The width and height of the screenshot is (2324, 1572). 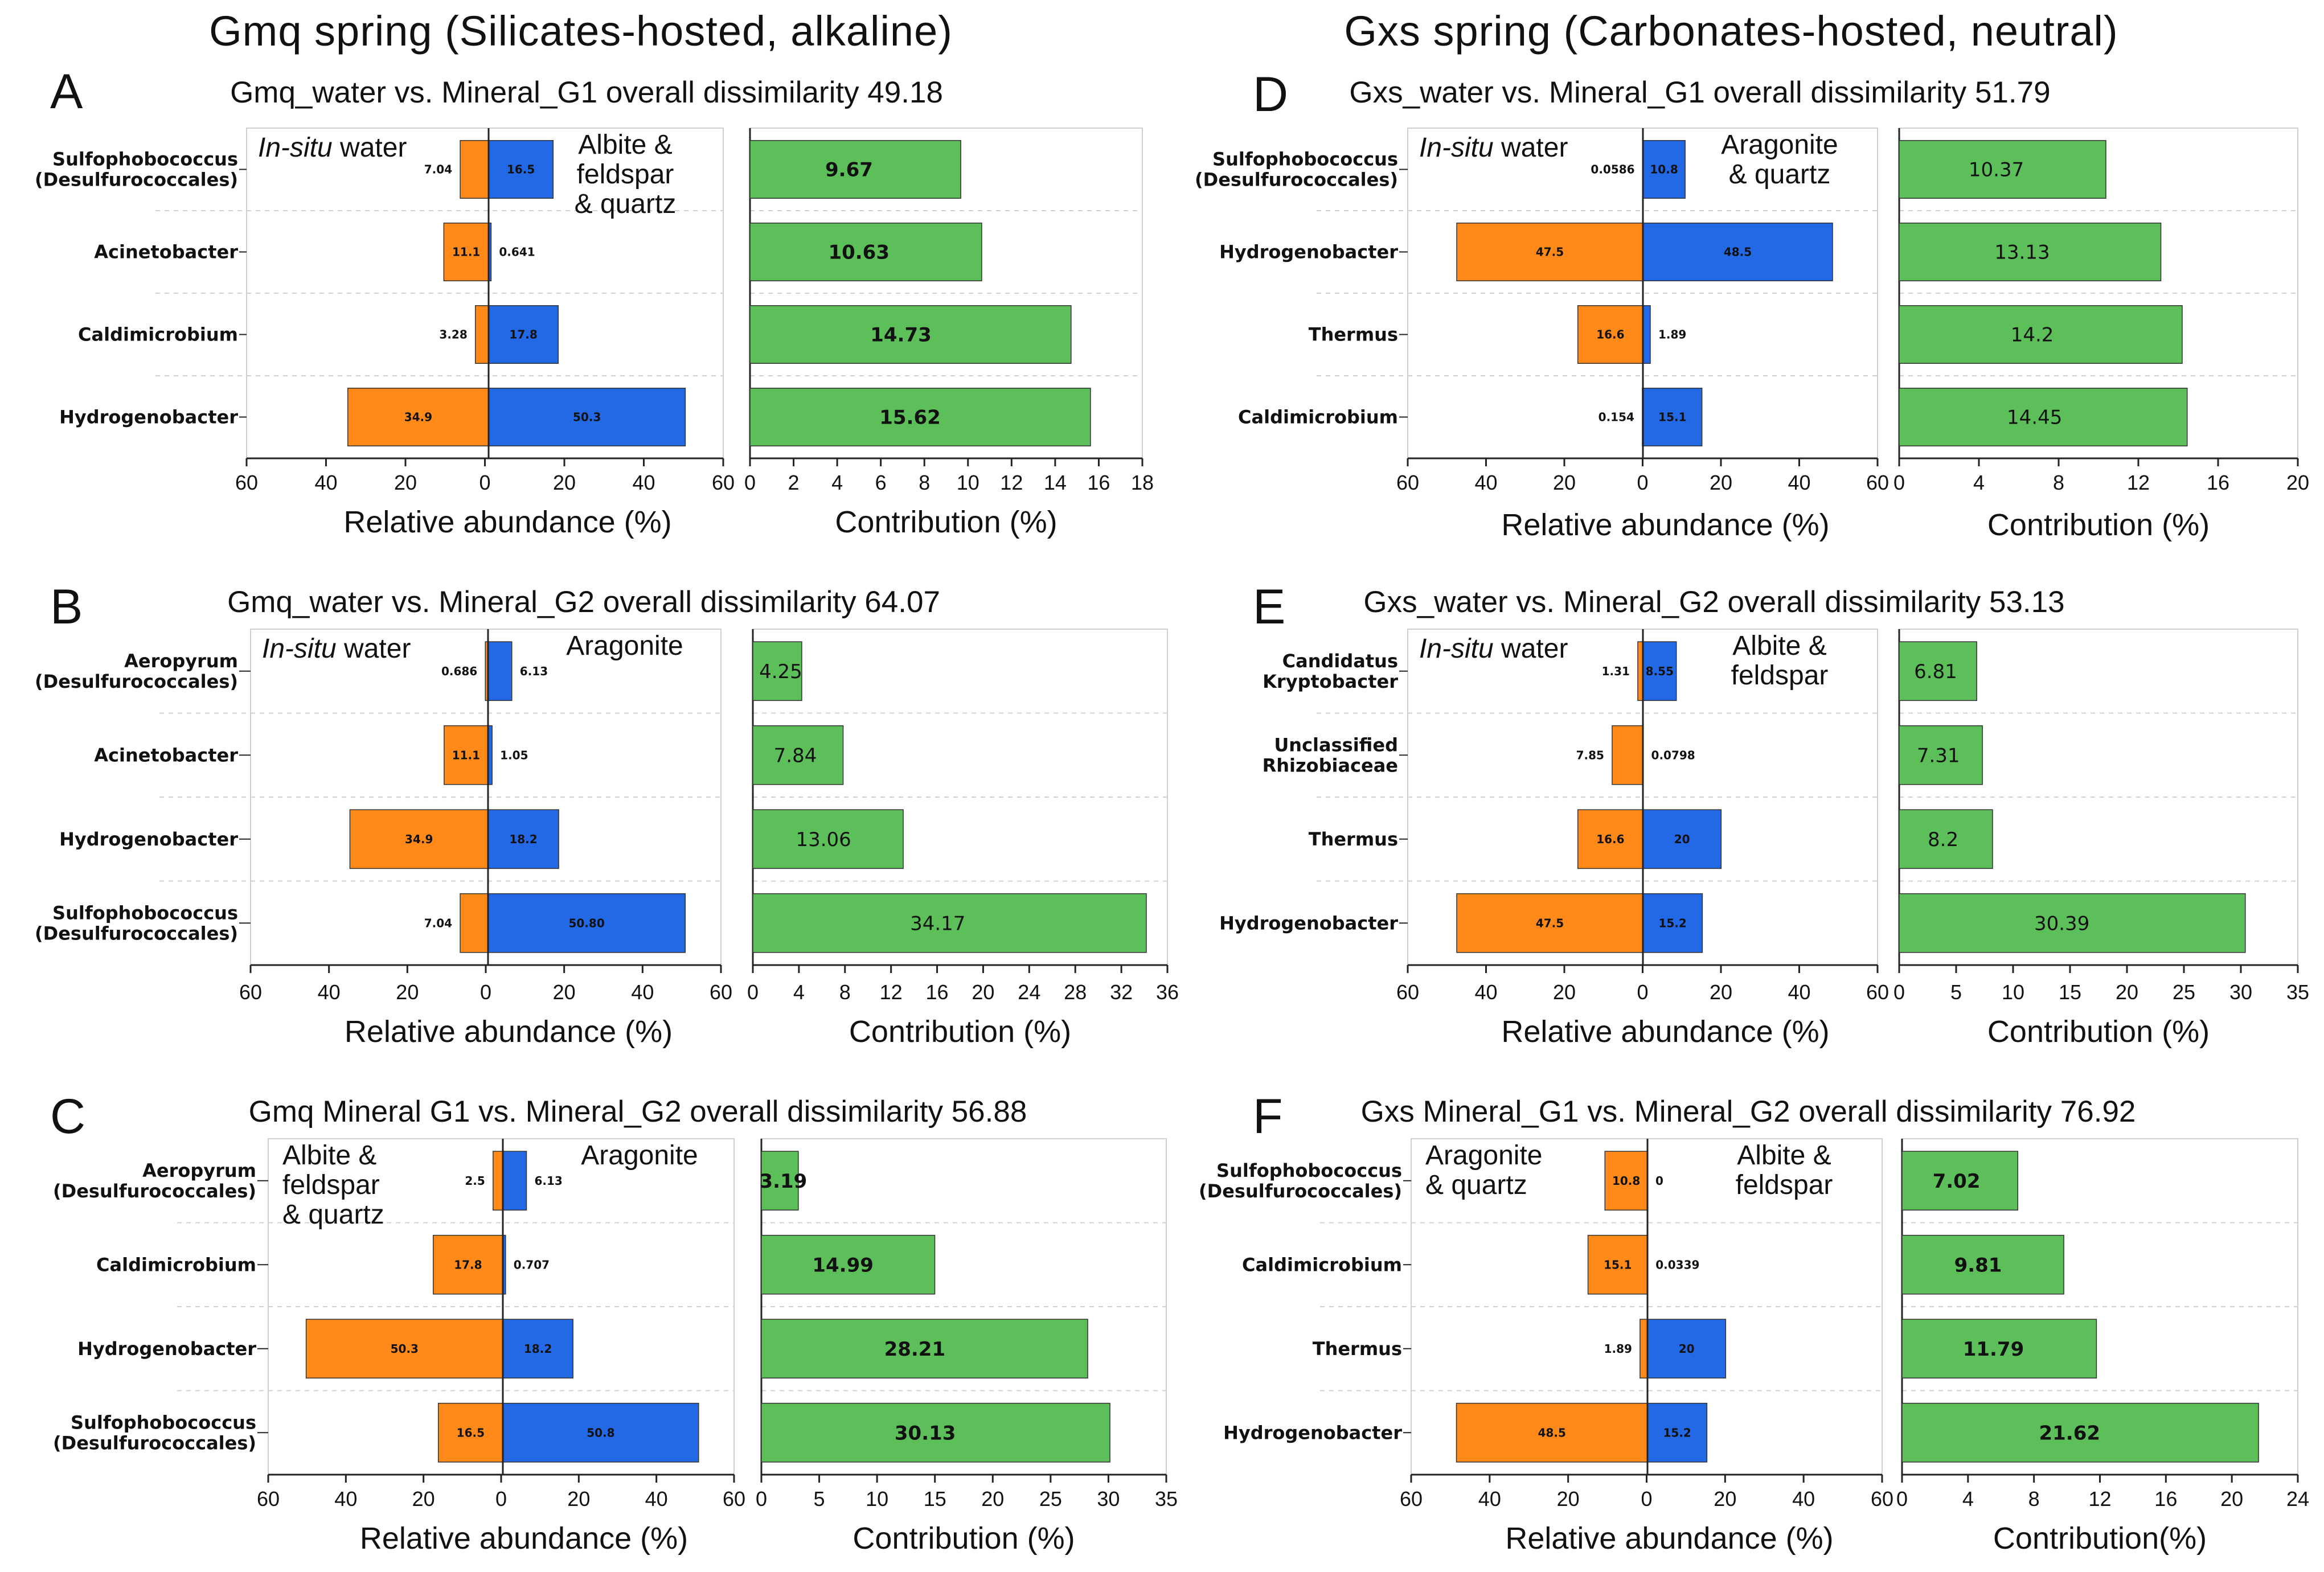 What do you see at coordinates (419, 839) in the screenshot?
I see `left-value-label: 34.9` at bounding box center [419, 839].